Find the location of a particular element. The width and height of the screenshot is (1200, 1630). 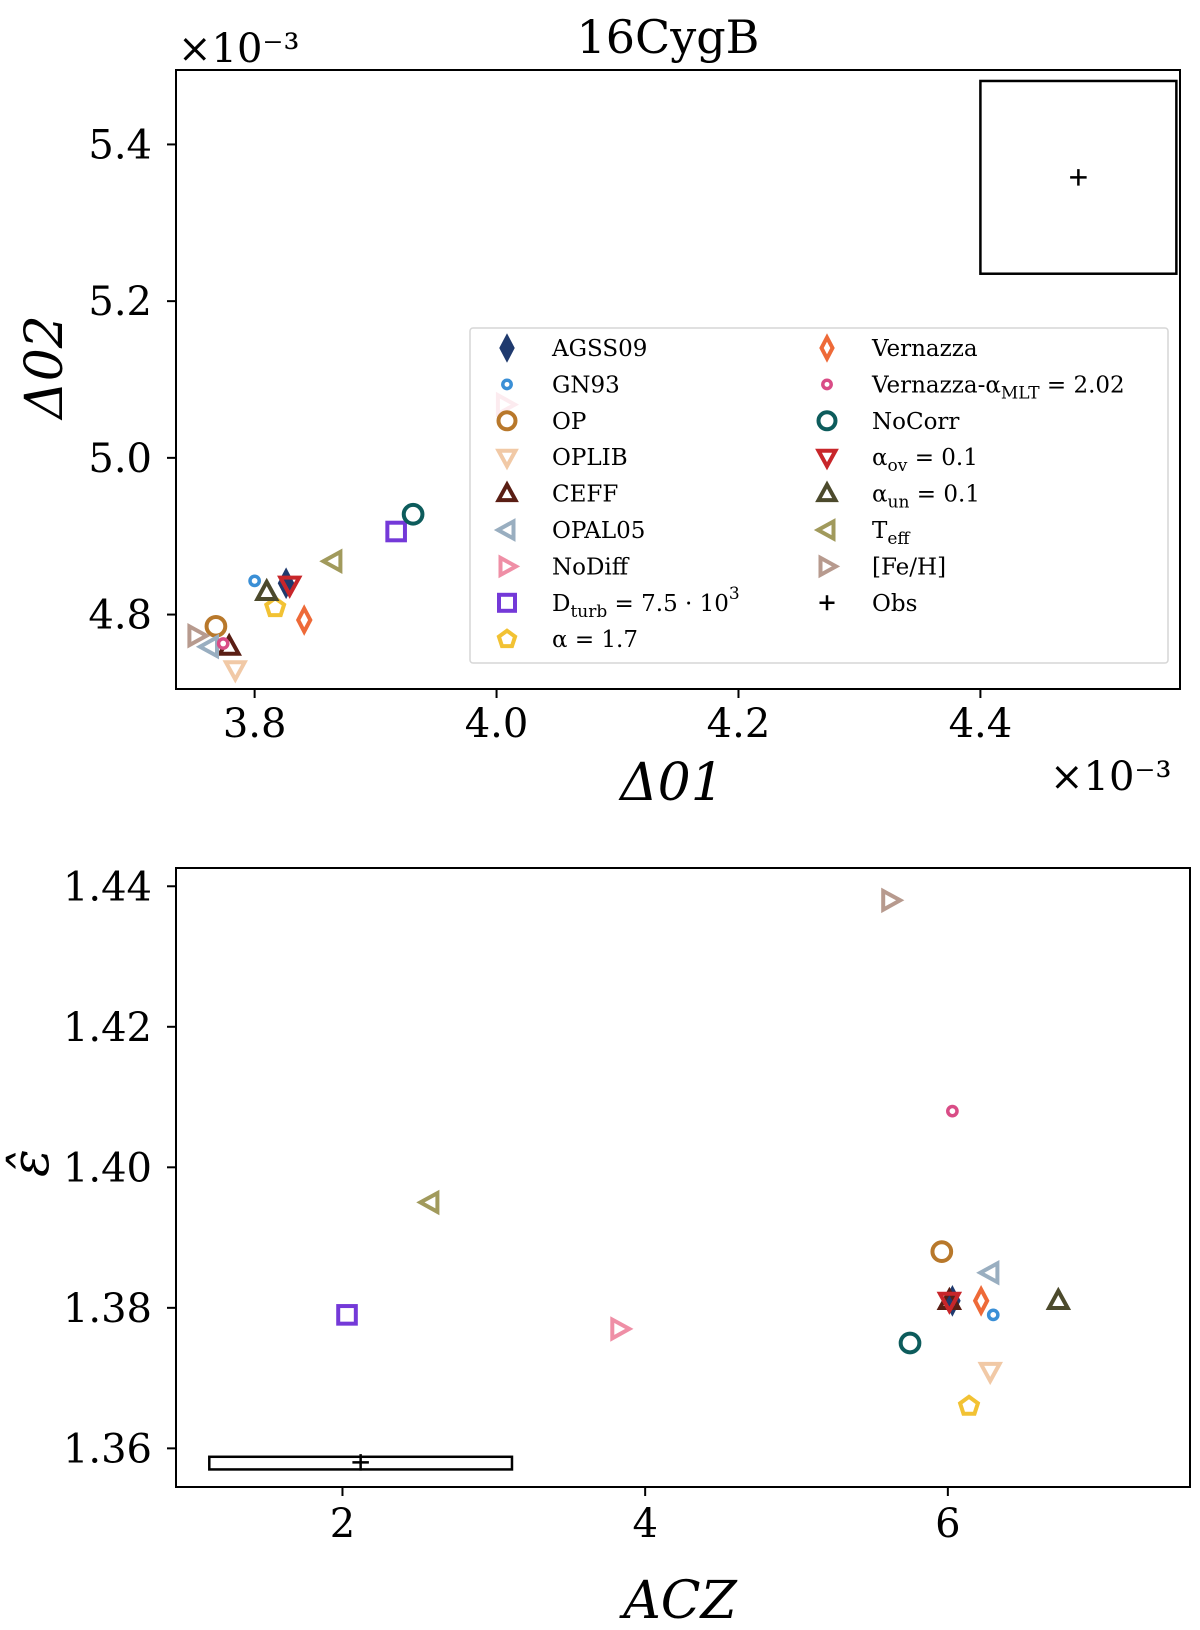

legend-marker-agss09 is located at coordinates (507, 348).